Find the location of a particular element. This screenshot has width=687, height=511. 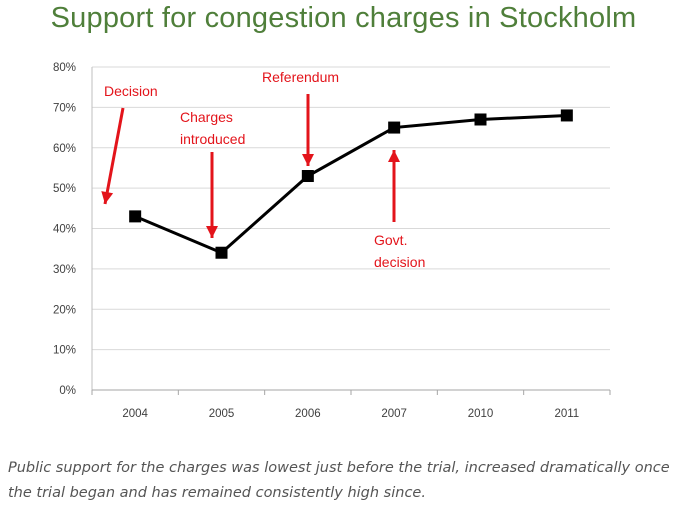

annotation-arrow is located at coordinates (114, 156).